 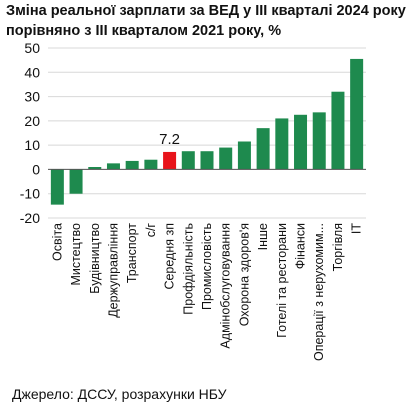 I want to click on category-label: Транспорт, so click(x=132, y=253).